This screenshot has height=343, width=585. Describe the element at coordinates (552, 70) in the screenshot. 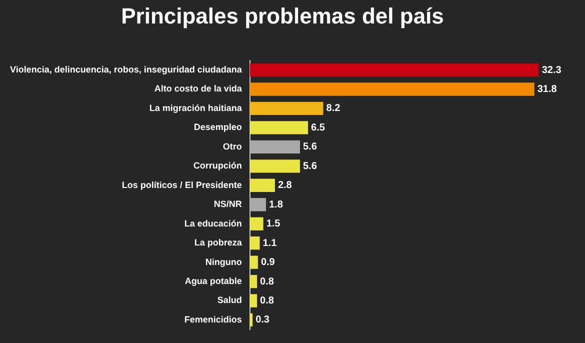

I see `data-label: 32.3` at that location.